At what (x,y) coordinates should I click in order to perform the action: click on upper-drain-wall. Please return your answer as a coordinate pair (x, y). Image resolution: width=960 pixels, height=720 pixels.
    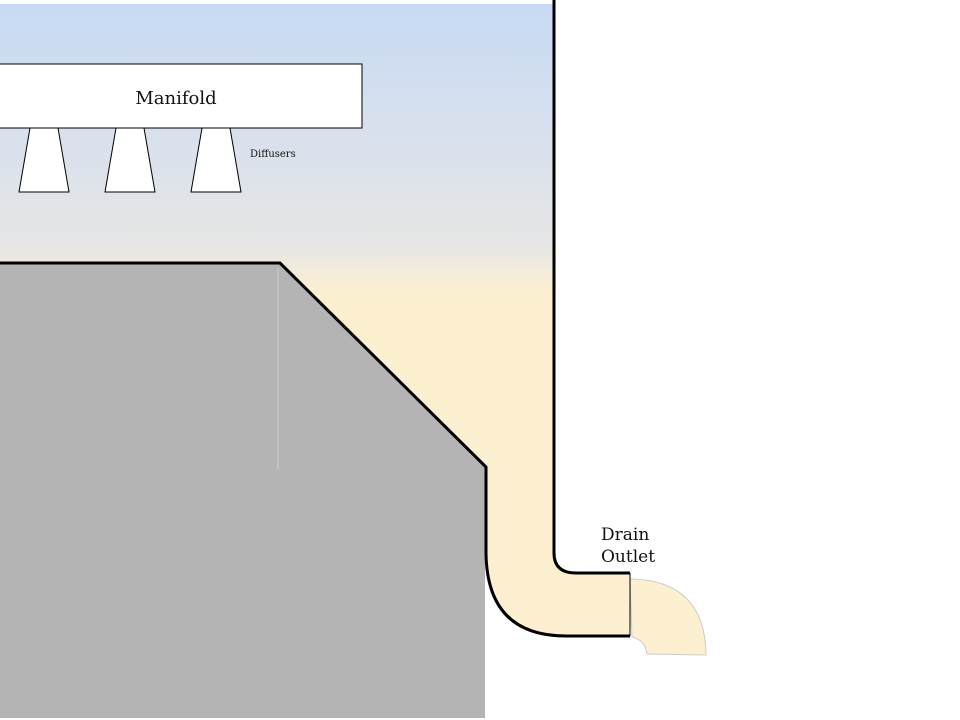
    Looking at the image, I should click on (591, 563).